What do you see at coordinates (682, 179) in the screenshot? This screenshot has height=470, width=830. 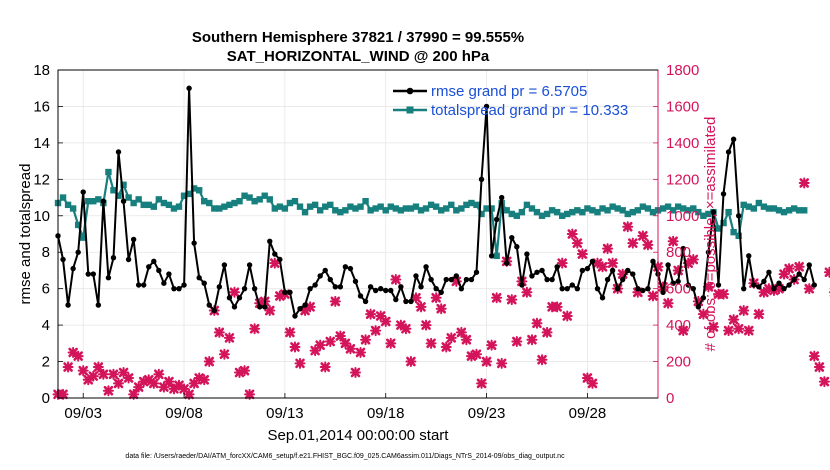 I see `y-tick-label-right: 1200` at bounding box center [682, 179].